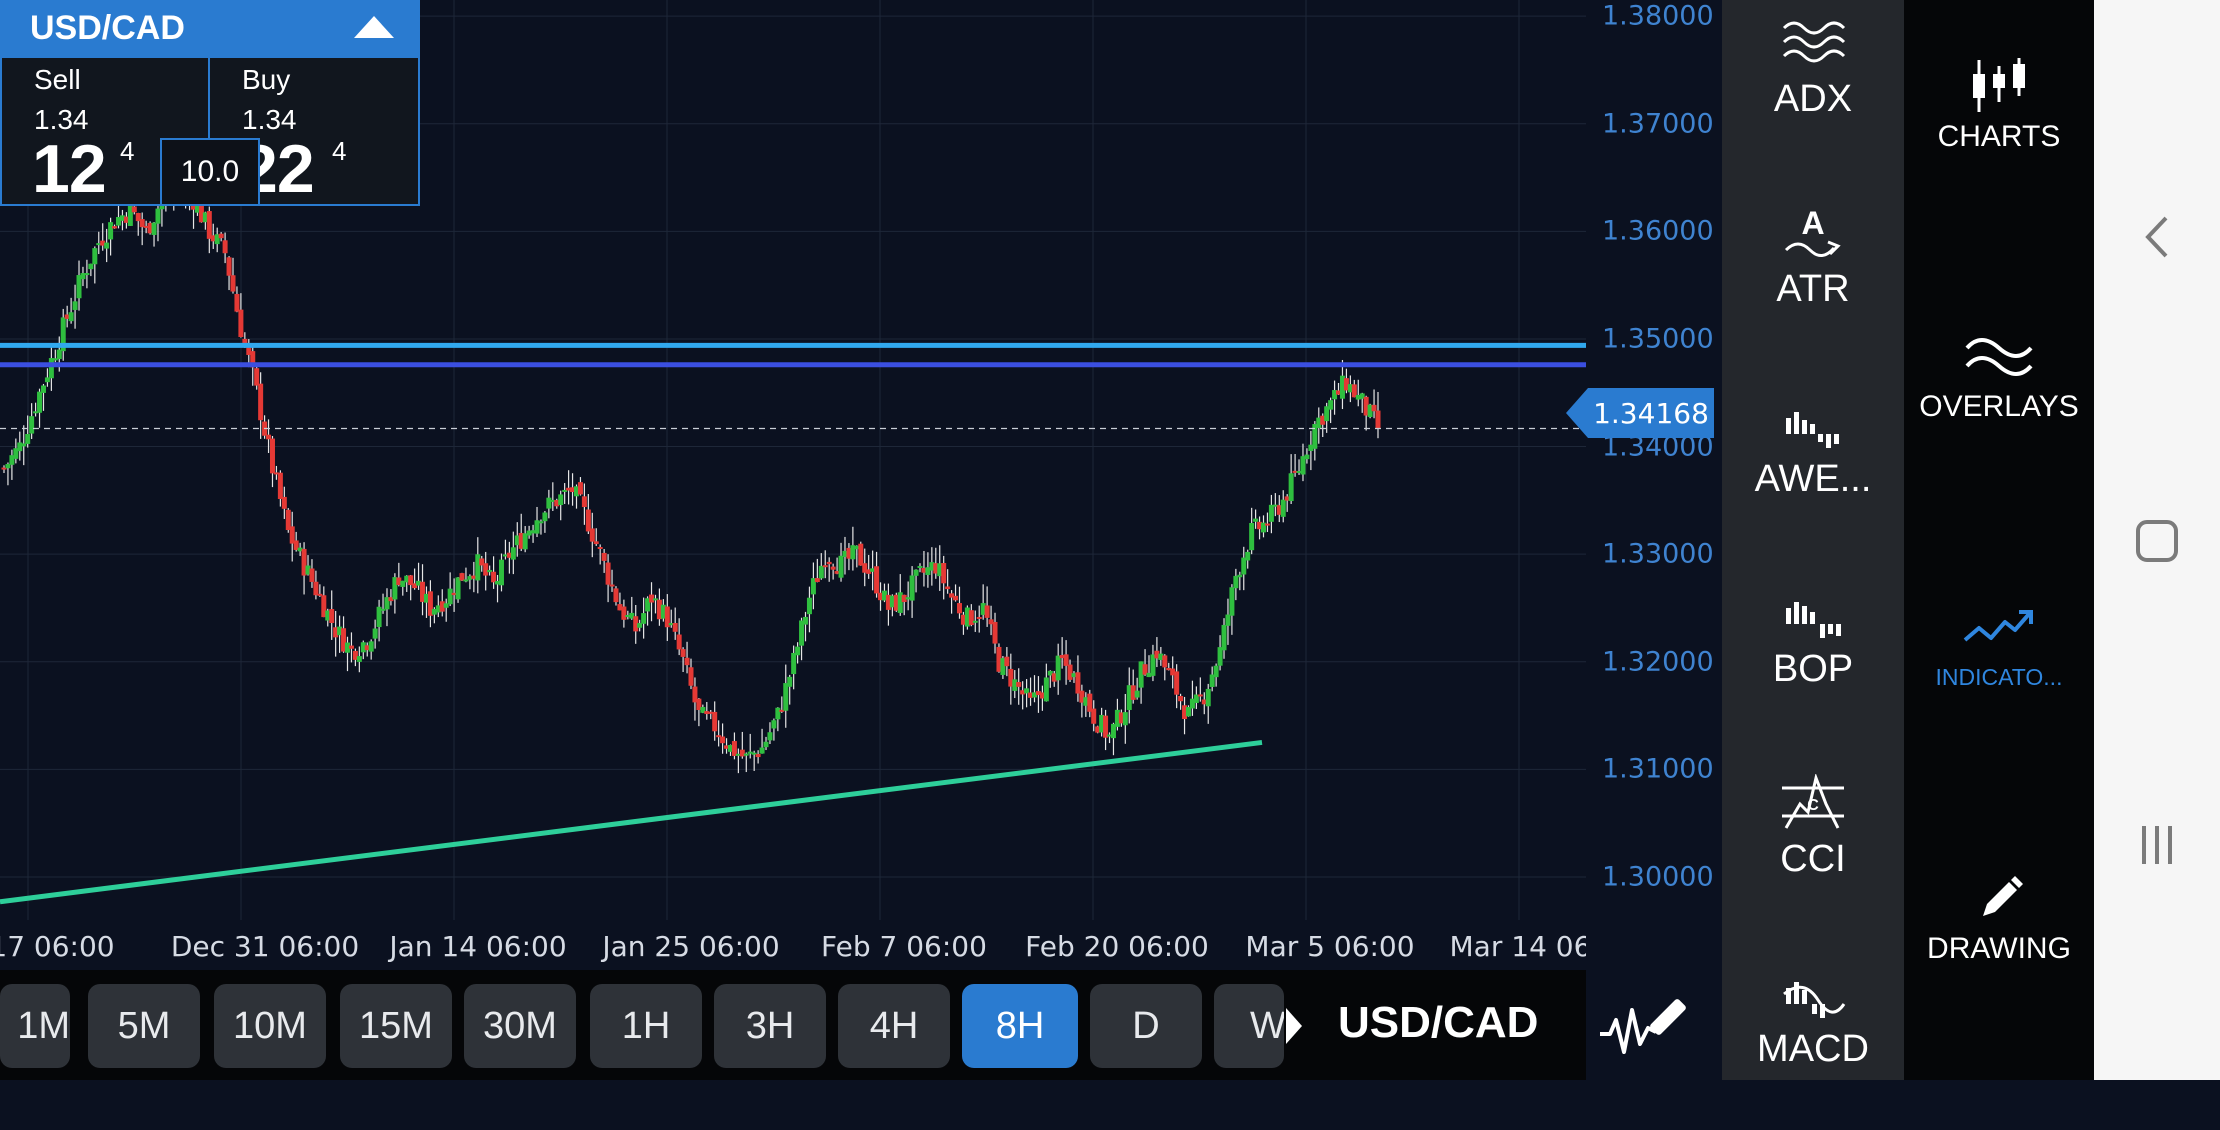  Describe the element at coordinates (374, 27) in the screenshot. I see `collapse-arrow-icon` at that location.